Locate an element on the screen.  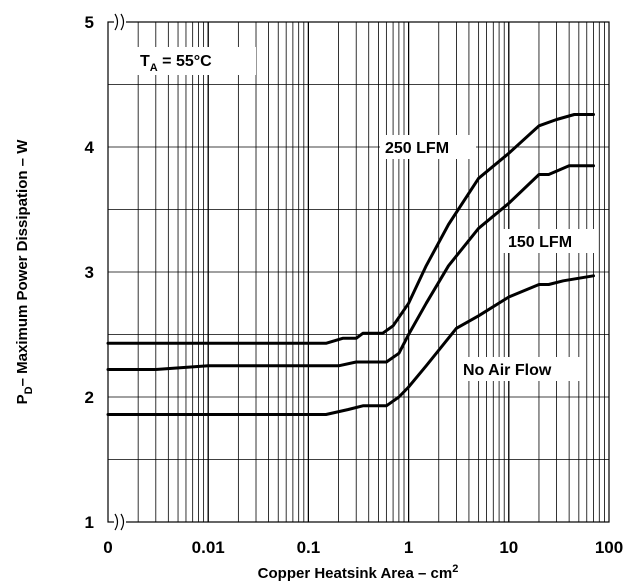
y-tick-label: 1 is located at coordinates (89, 522).